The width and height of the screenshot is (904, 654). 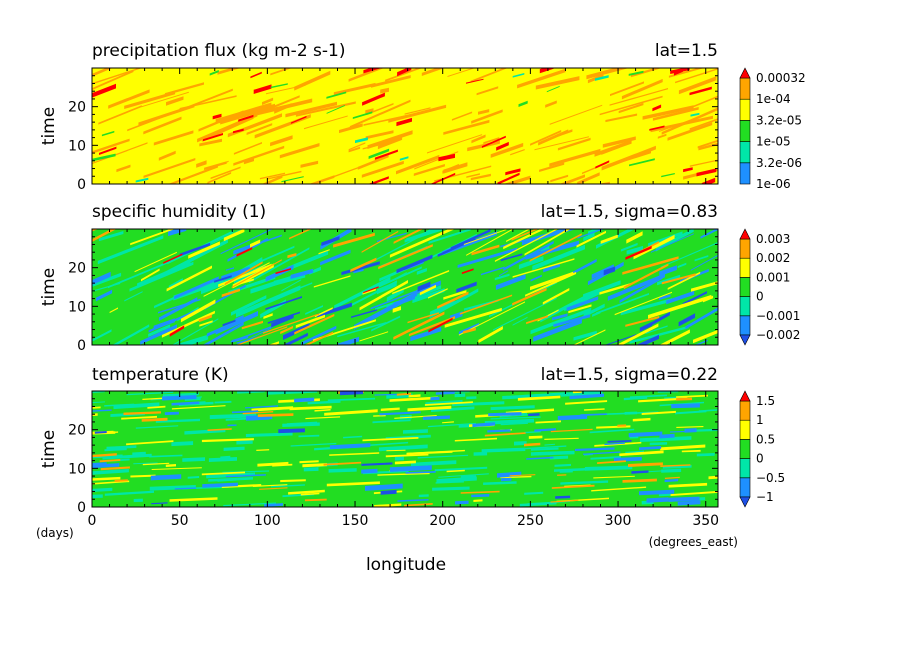 I want to click on x-tick-label: 200, so click(x=442, y=521).